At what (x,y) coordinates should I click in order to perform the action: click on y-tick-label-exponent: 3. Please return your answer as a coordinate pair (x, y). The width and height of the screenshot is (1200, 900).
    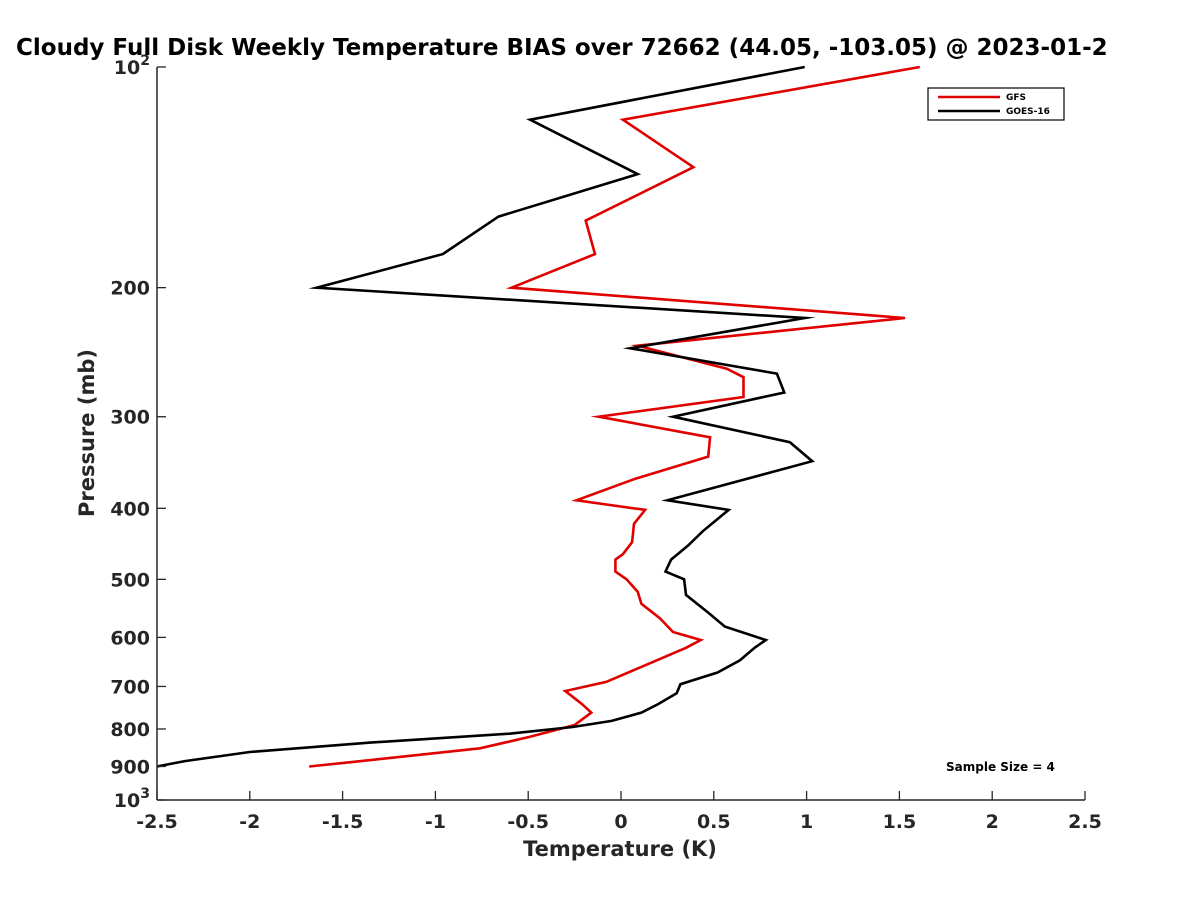
    Looking at the image, I should click on (145, 794).